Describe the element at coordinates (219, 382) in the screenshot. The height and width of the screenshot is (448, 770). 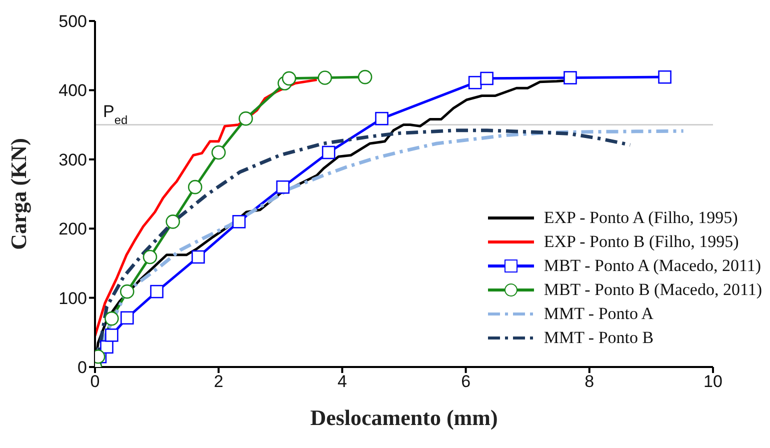
I see `x-tick-label: 2` at that location.